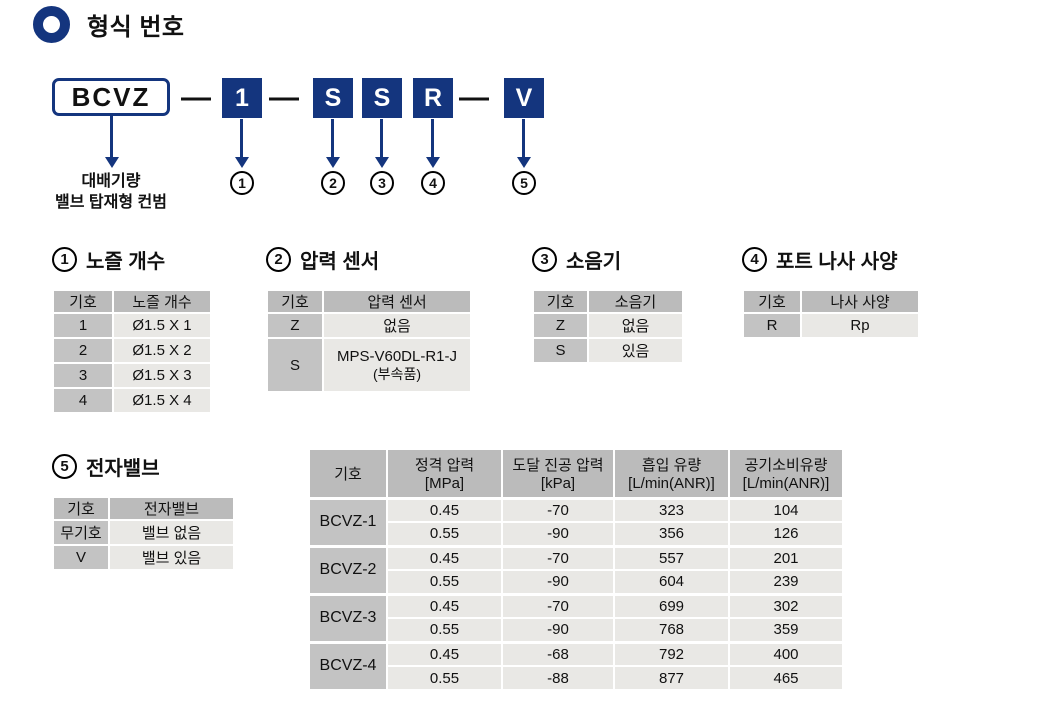 This screenshot has height=715, width=1050. I want to click on silencer-table: 기호 소음기 Z 없음 S 있음, so click(608, 326).